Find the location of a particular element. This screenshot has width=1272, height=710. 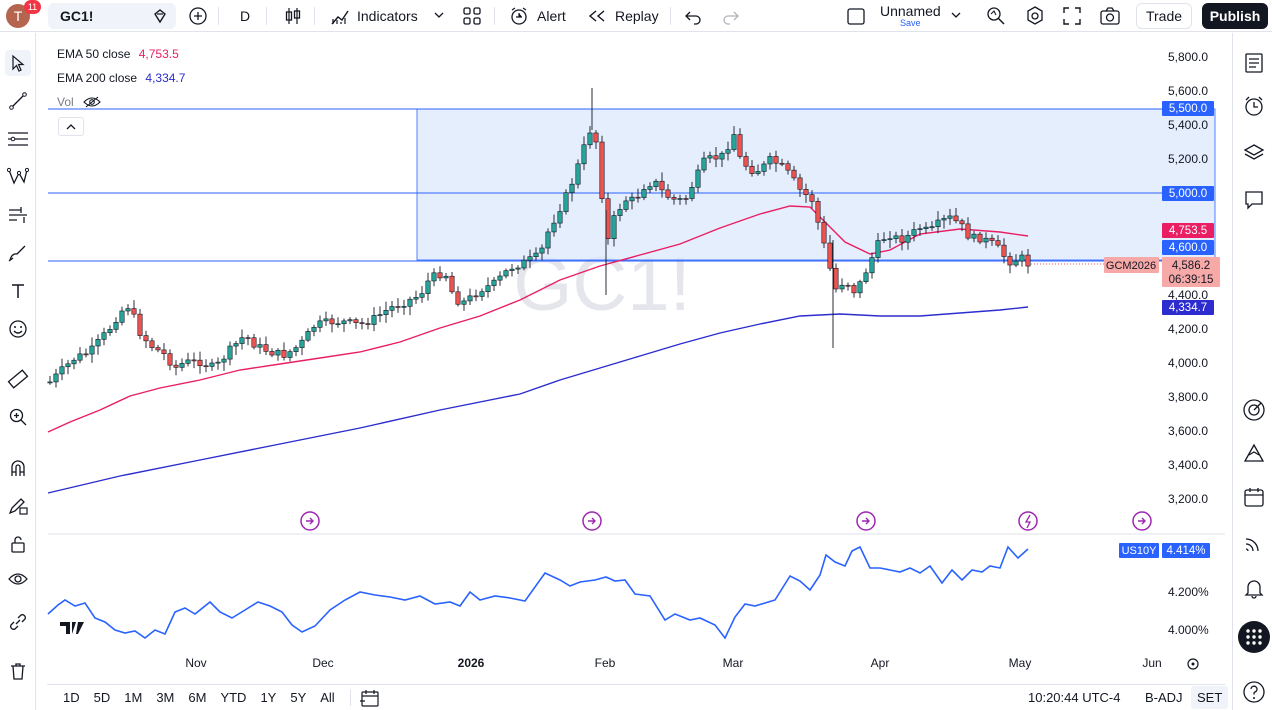

indicators-button: Indicators is located at coordinates (387, 16).